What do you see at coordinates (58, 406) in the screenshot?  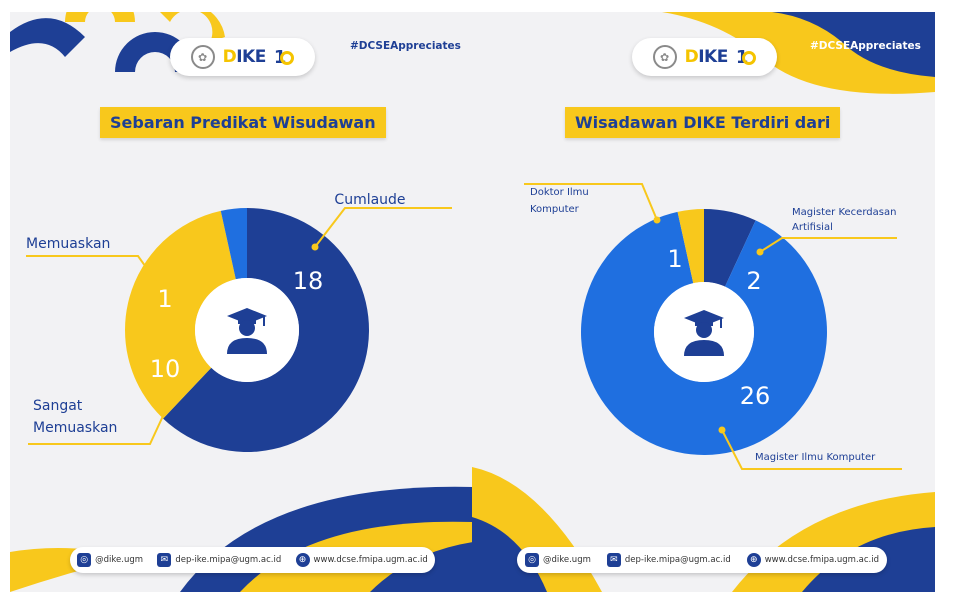 I see `category-label: Sangat` at bounding box center [58, 406].